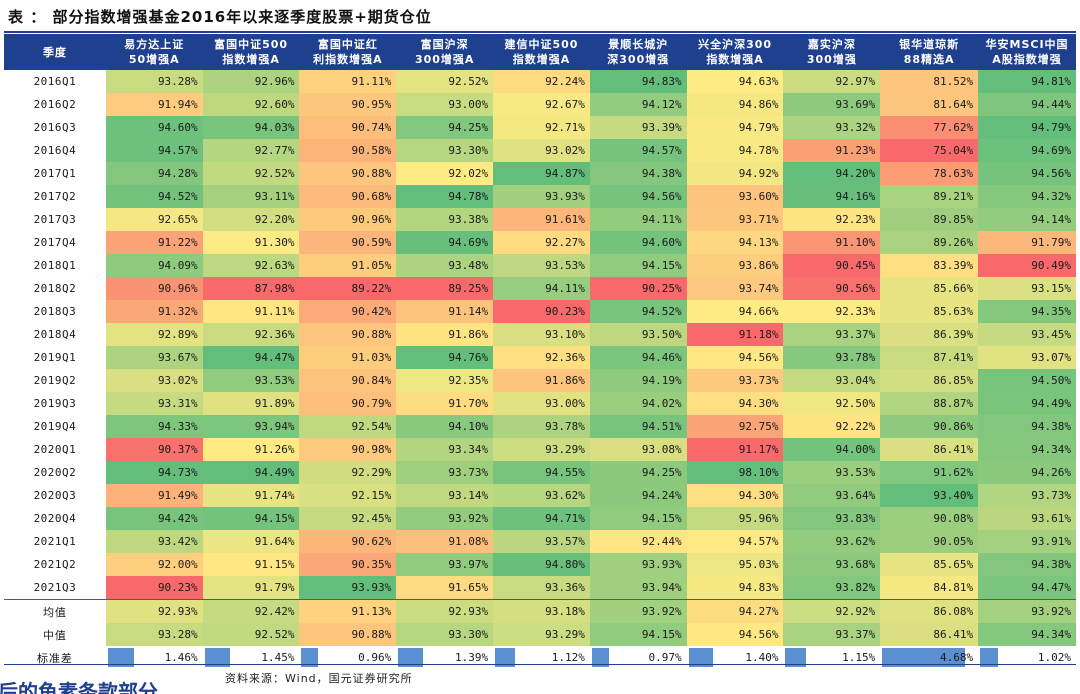 This screenshot has width=1080, height=694. What do you see at coordinates (445, 564) in the screenshot?
I see `position-cell: 93.97%` at bounding box center [445, 564].